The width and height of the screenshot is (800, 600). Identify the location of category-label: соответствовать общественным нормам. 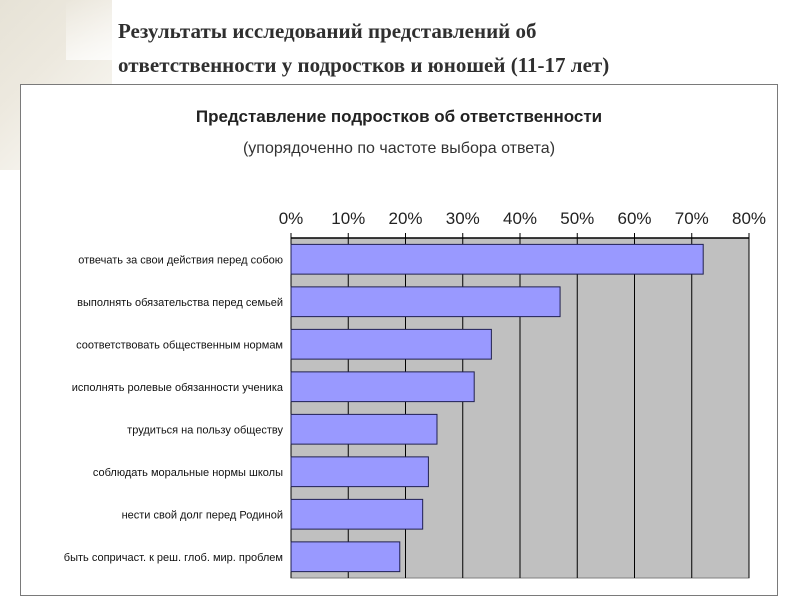
(179, 345).